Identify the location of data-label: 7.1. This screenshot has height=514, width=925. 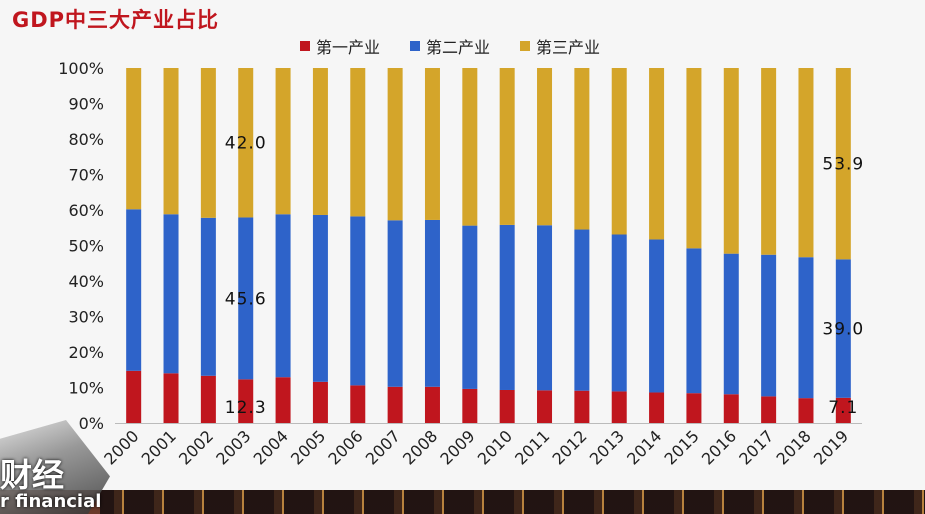
(843, 408).